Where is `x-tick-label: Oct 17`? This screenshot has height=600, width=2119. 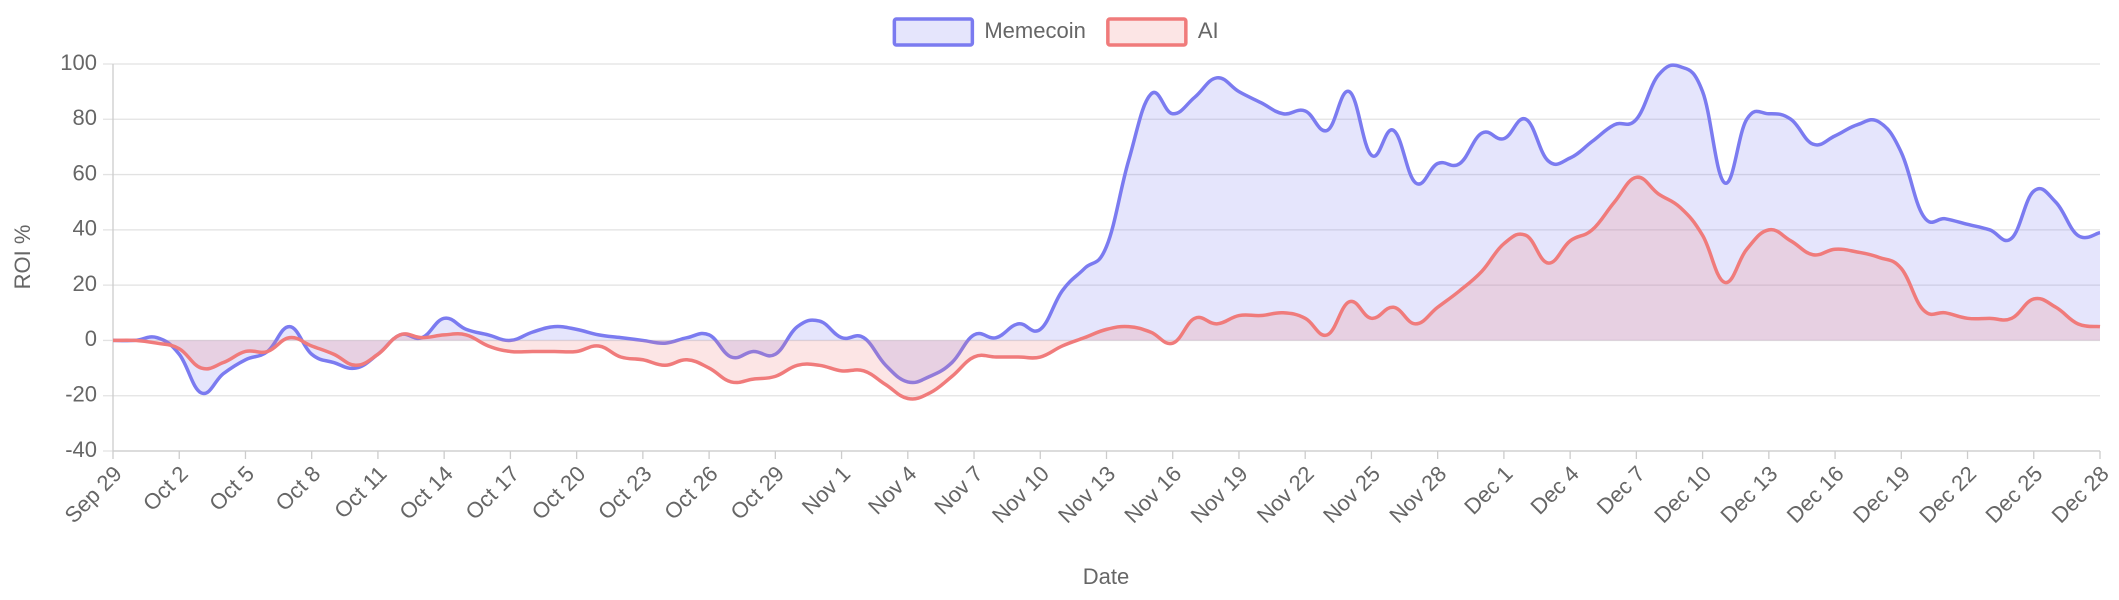 x-tick-label: Oct 17 is located at coordinates (493, 493).